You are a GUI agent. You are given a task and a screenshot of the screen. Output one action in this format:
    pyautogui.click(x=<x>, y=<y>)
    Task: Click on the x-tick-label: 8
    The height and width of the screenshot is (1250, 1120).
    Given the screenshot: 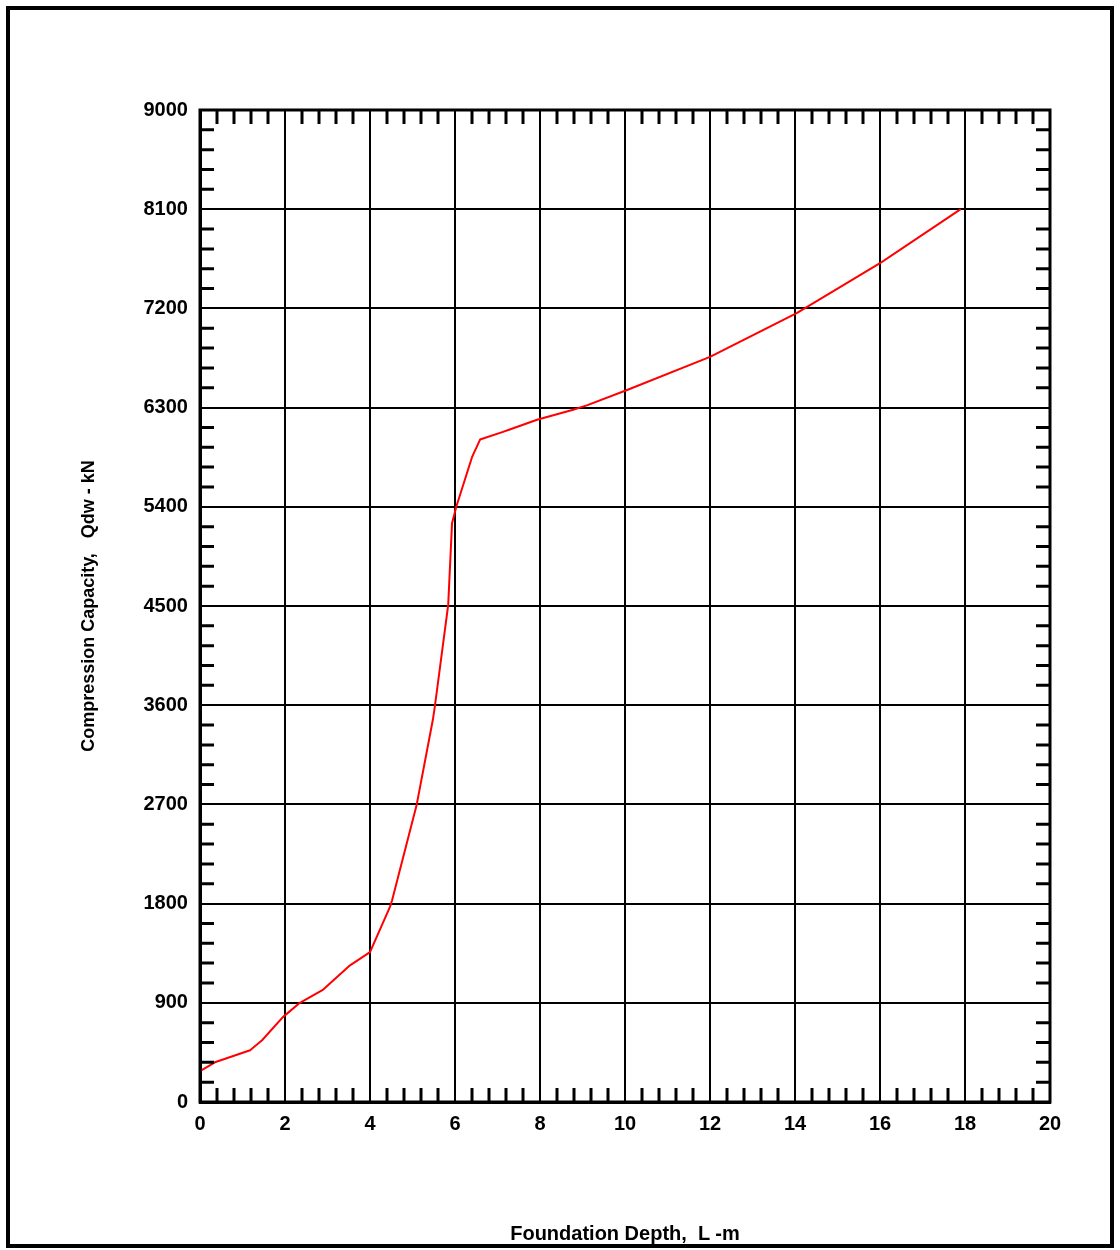 What is the action you would take?
    pyautogui.click(x=540, y=1122)
    